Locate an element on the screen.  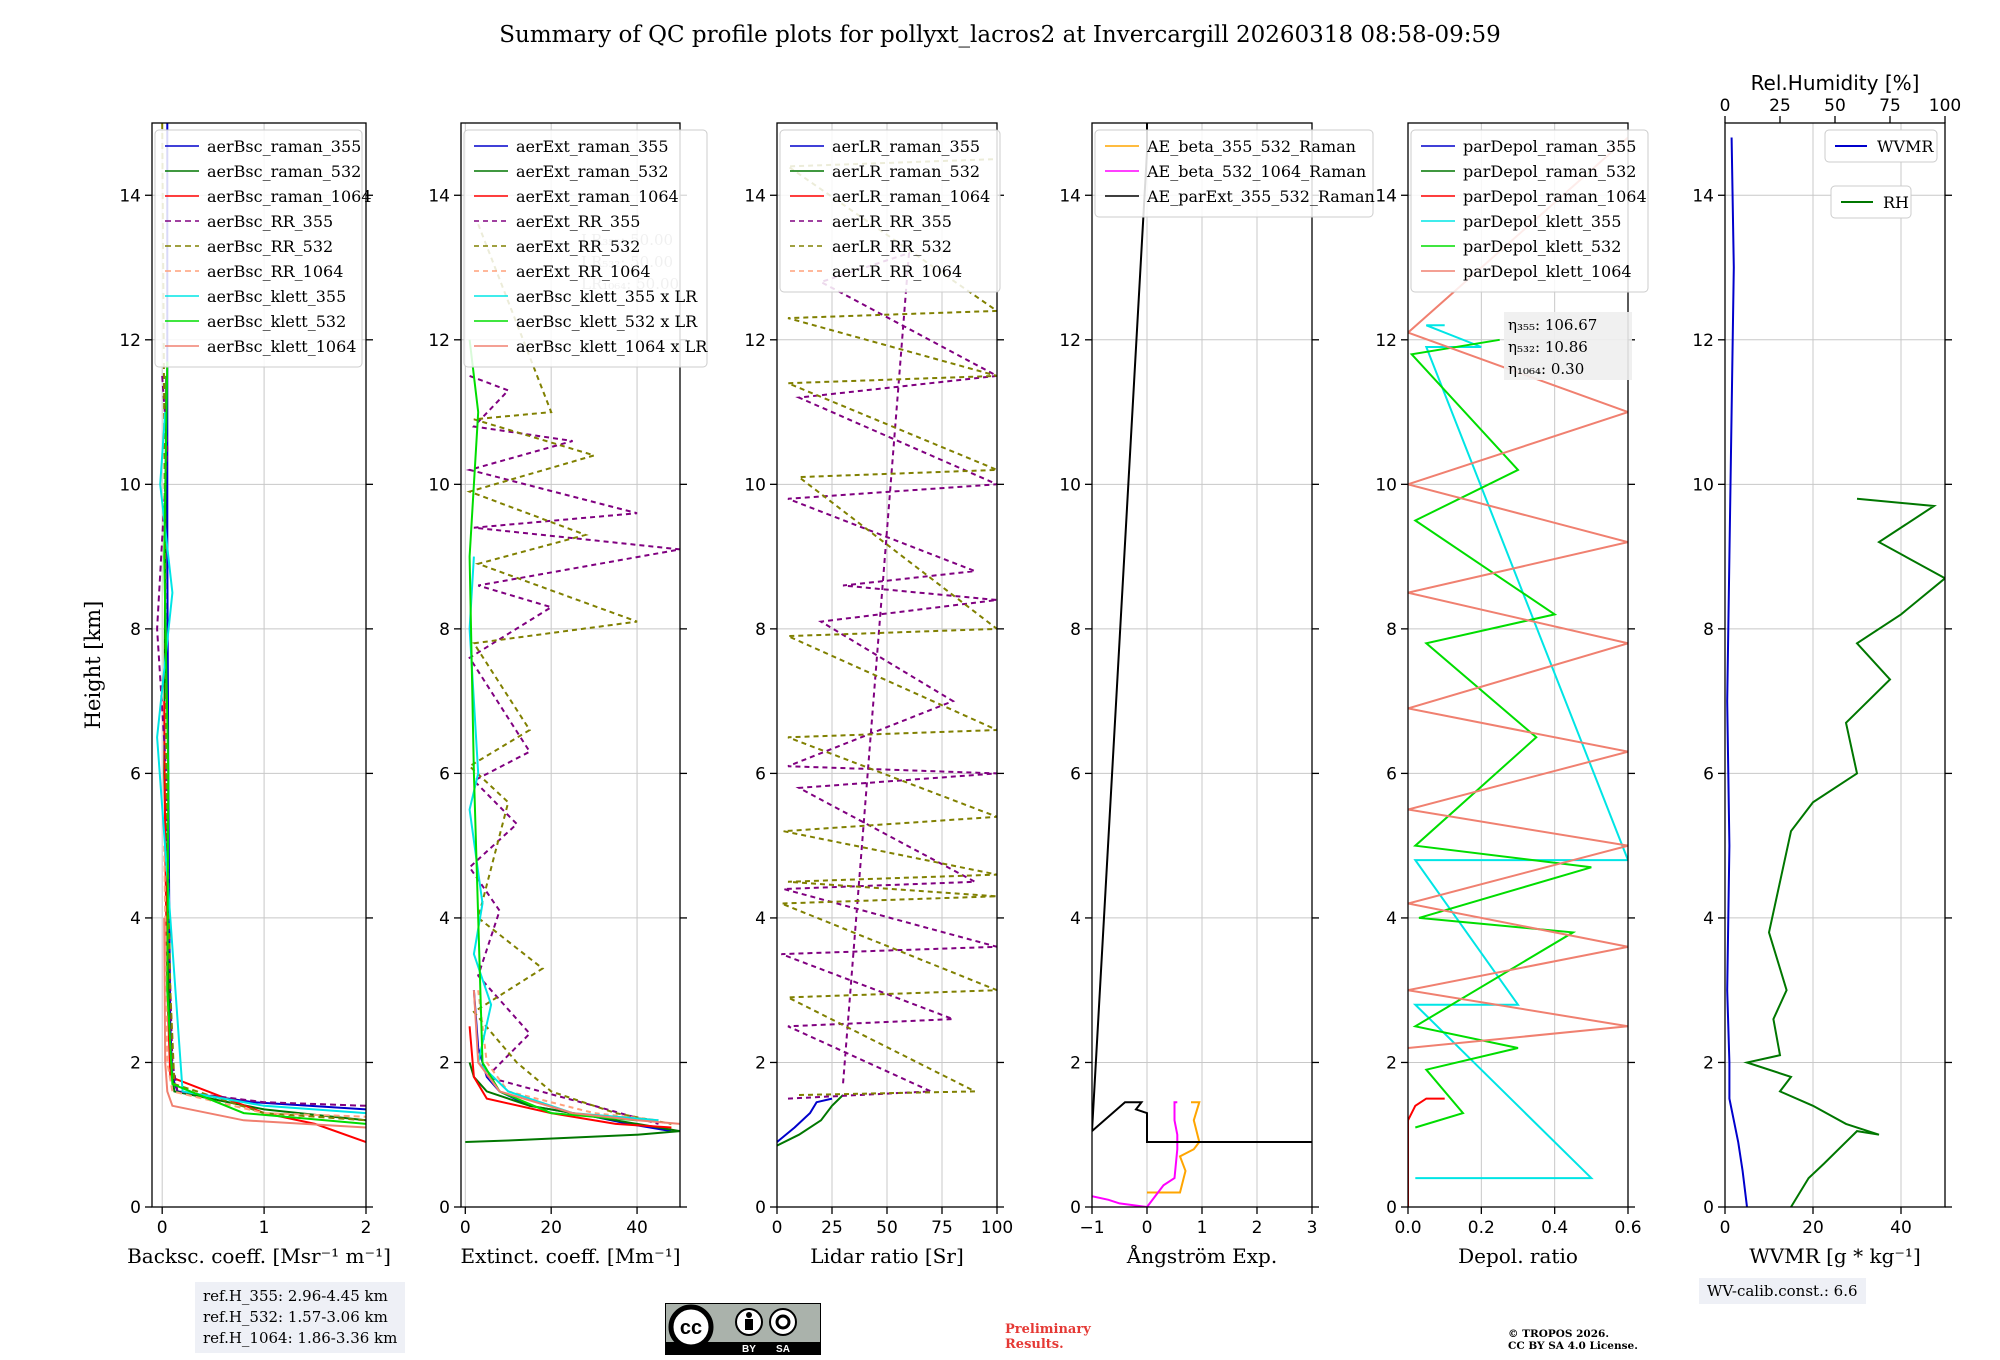
legend-label: aerLR_RR_1064 is located at coordinates (897, 271).